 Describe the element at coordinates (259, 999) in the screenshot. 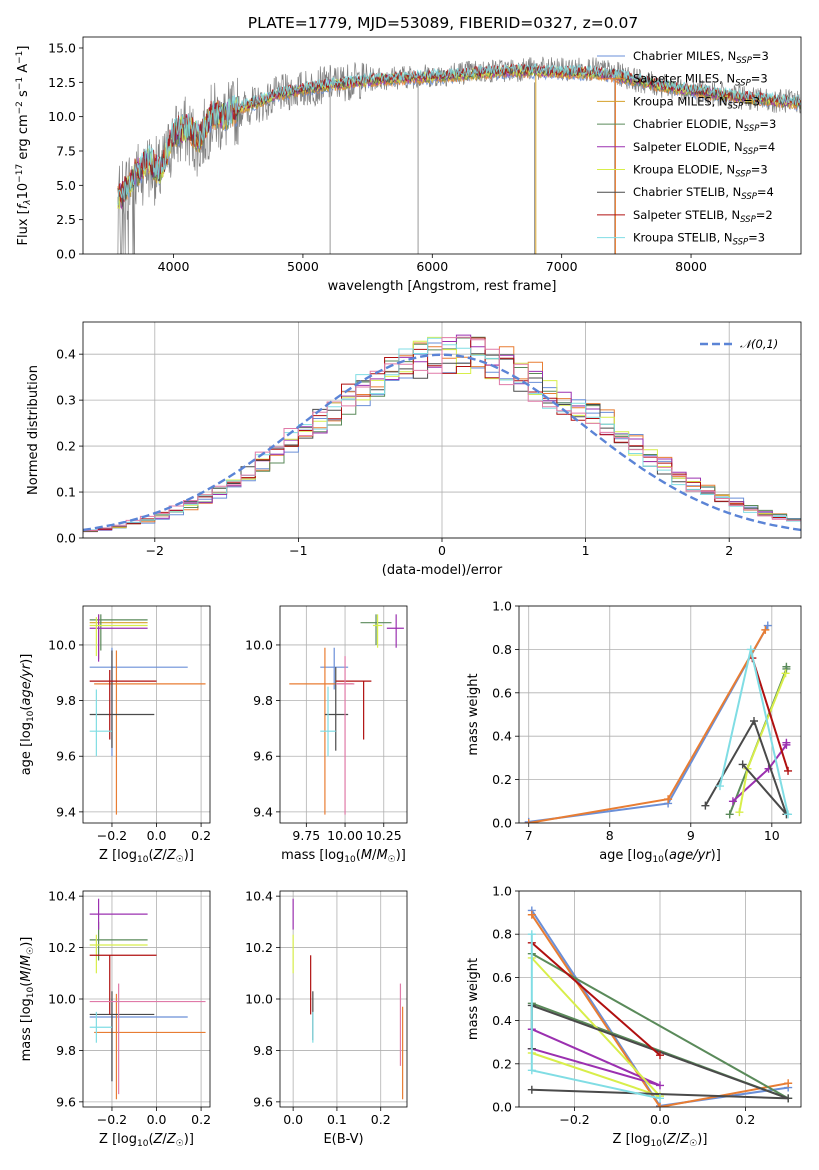

I see `y-tick-label: 10.0` at that location.